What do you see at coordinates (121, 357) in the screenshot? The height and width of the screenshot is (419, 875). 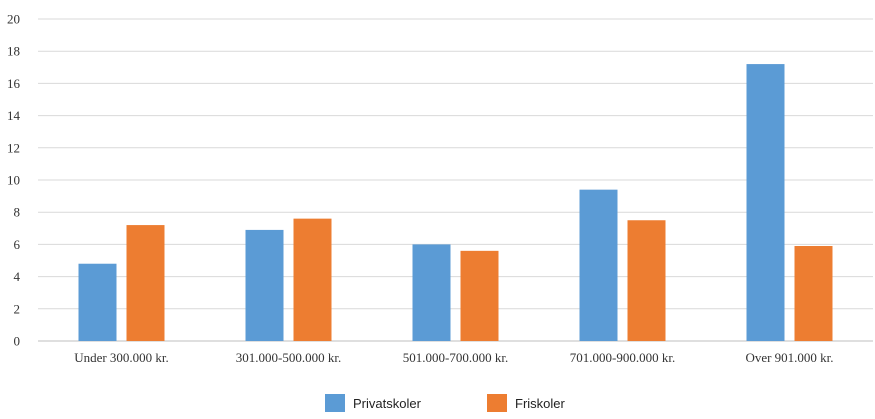 I see `x-category-label: Under 300.000 kr.` at bounding box center [121, 357].